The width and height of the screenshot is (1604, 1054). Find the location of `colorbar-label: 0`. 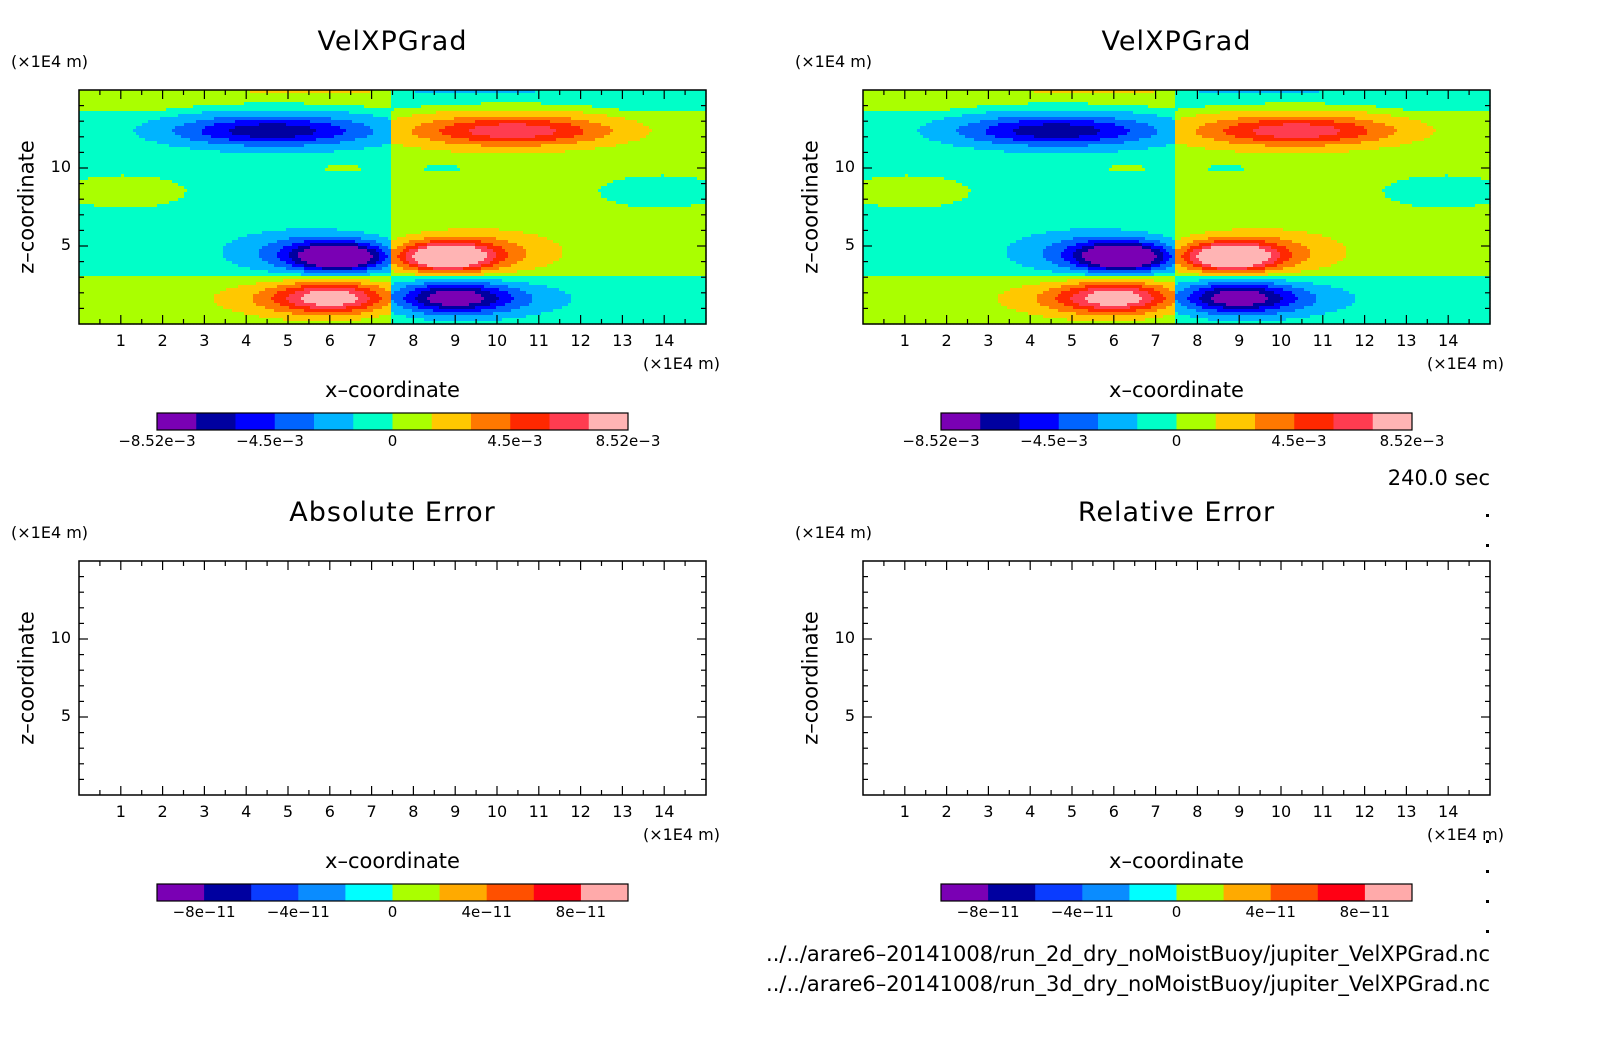

colorbar-label: 0 is located at coordinates (1177, 912).